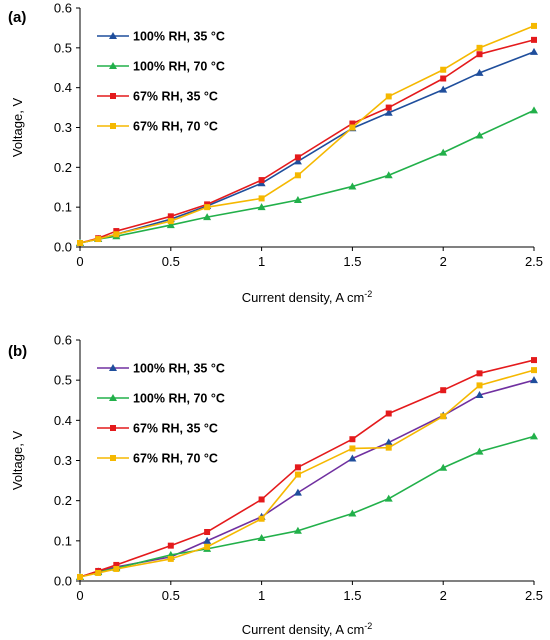  Describe the element at coordinates (171, 261) in the screenshot. I see `x-tick-label: 0.5` at that location.